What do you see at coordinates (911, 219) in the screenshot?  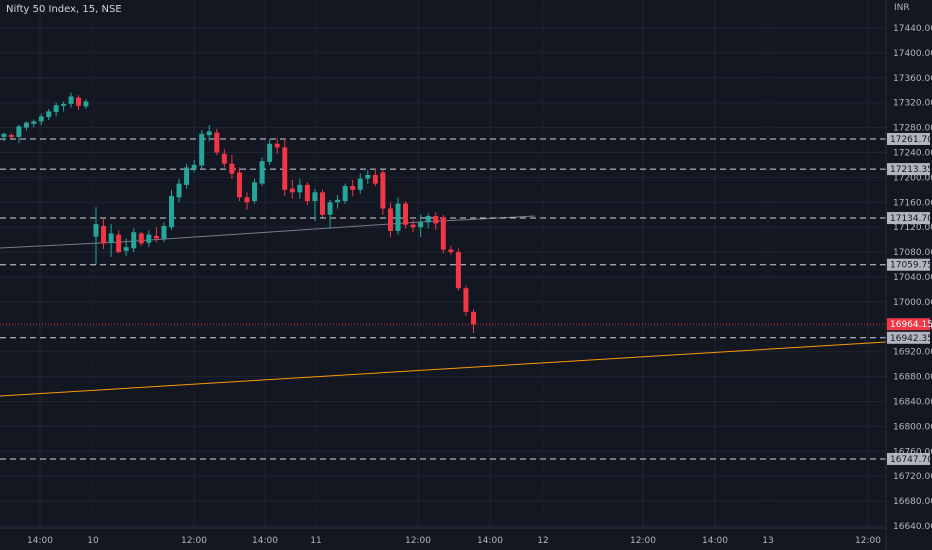 I see `level-label: 17134.70` at bounding box center [911, 219].